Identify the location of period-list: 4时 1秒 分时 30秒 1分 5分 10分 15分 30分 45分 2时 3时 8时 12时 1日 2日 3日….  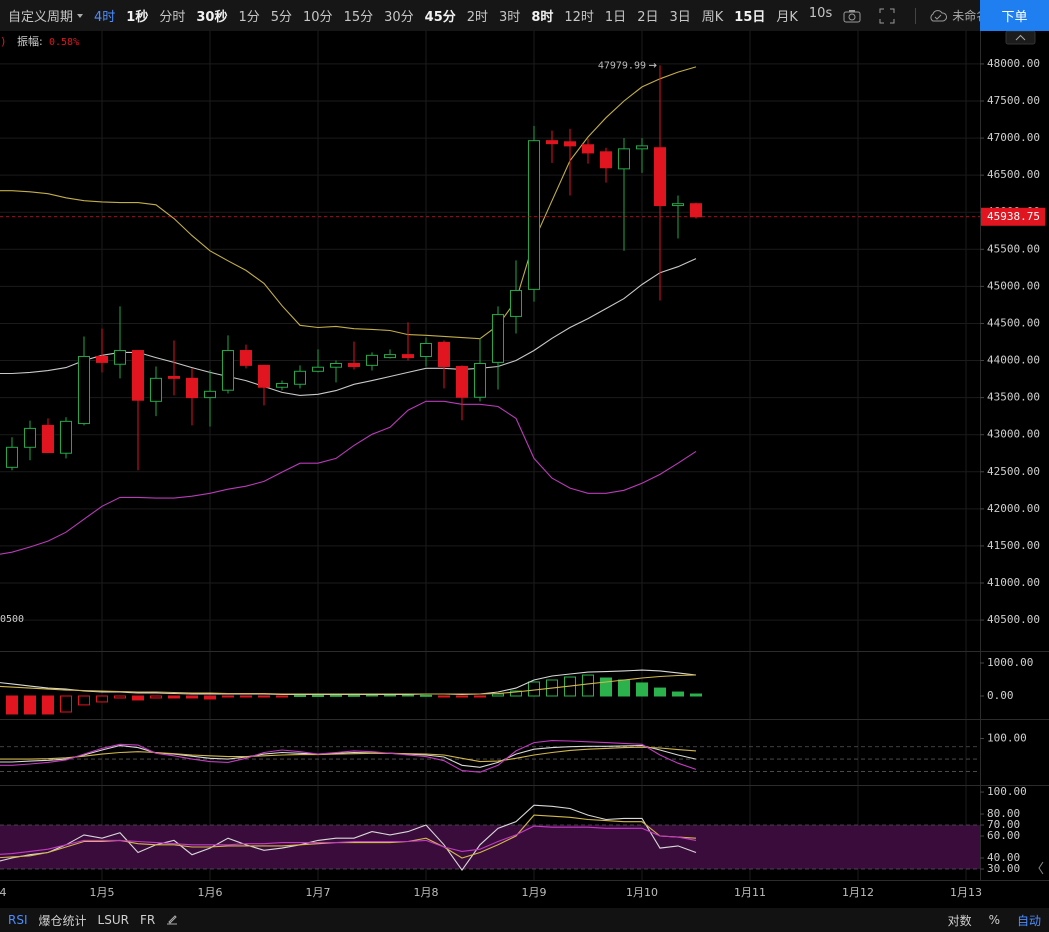
(468, 15).